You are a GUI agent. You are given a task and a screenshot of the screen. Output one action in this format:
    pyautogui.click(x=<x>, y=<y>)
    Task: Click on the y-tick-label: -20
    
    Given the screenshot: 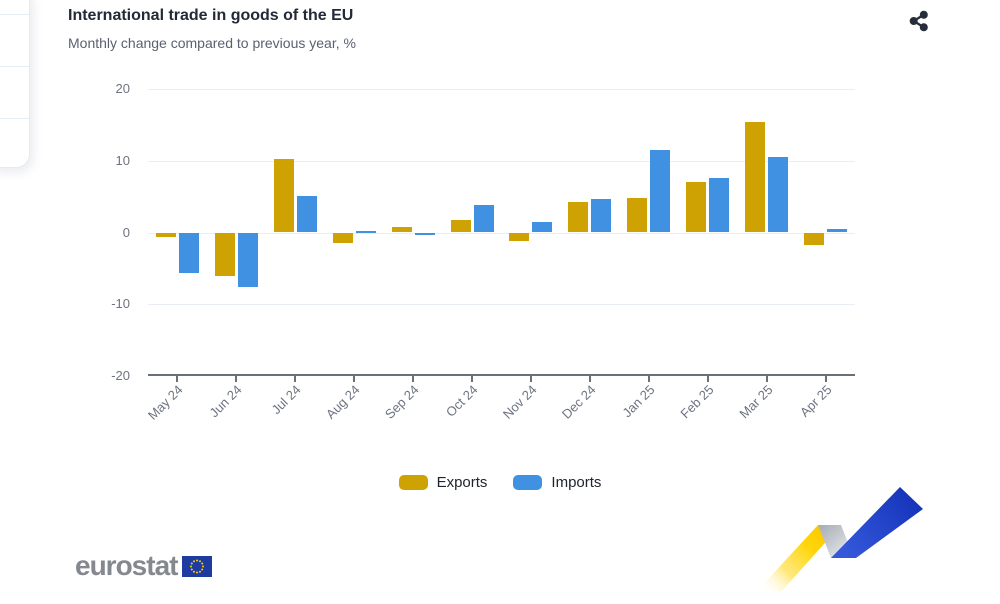 What is the action you would take?
    pyautogui.click(x=120, y=375)
    